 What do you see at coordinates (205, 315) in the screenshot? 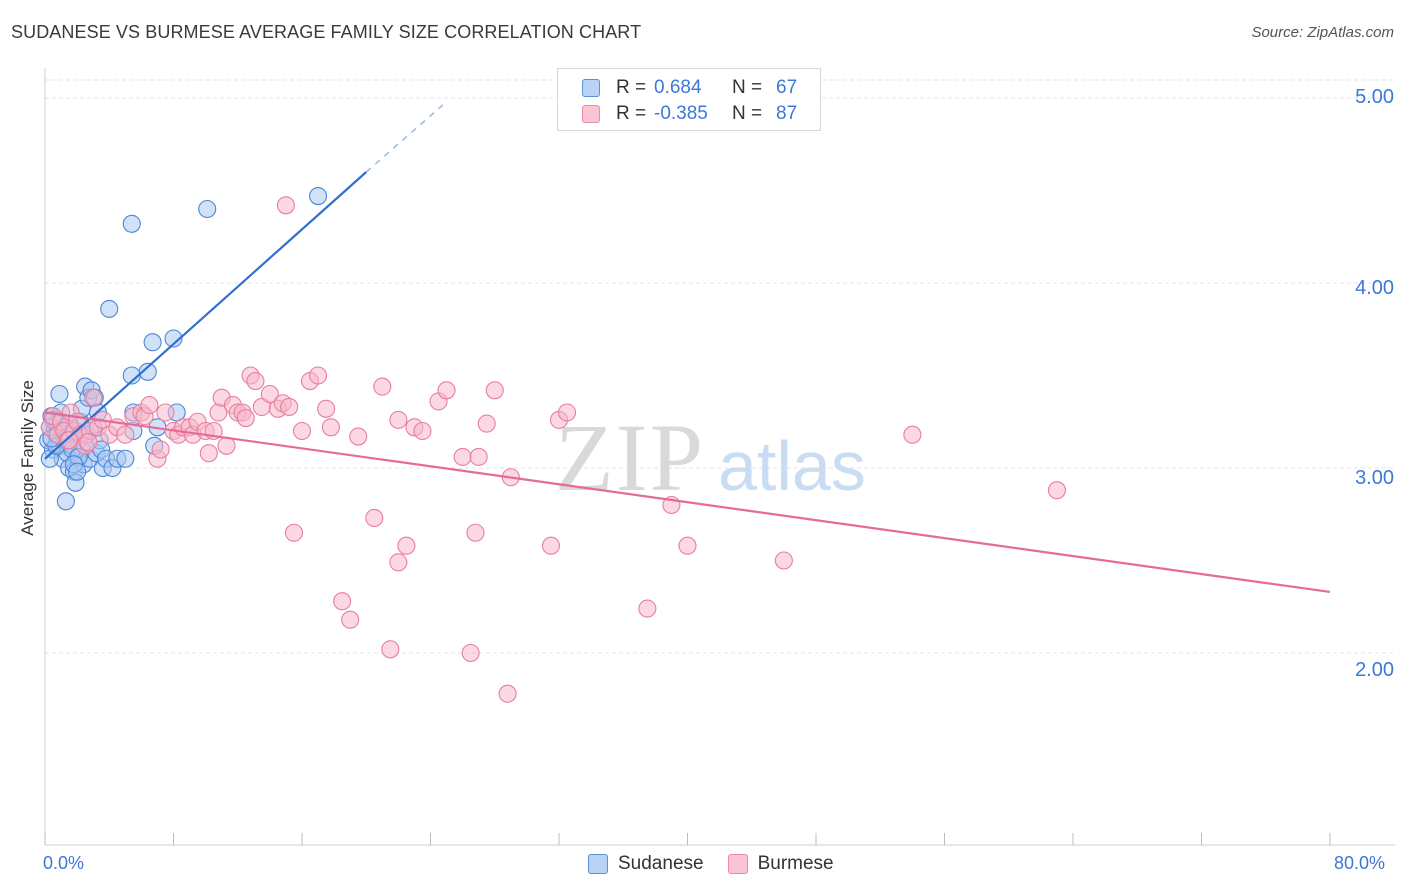
I see `sudanese-trend-line` at bounding box center [205, 315].